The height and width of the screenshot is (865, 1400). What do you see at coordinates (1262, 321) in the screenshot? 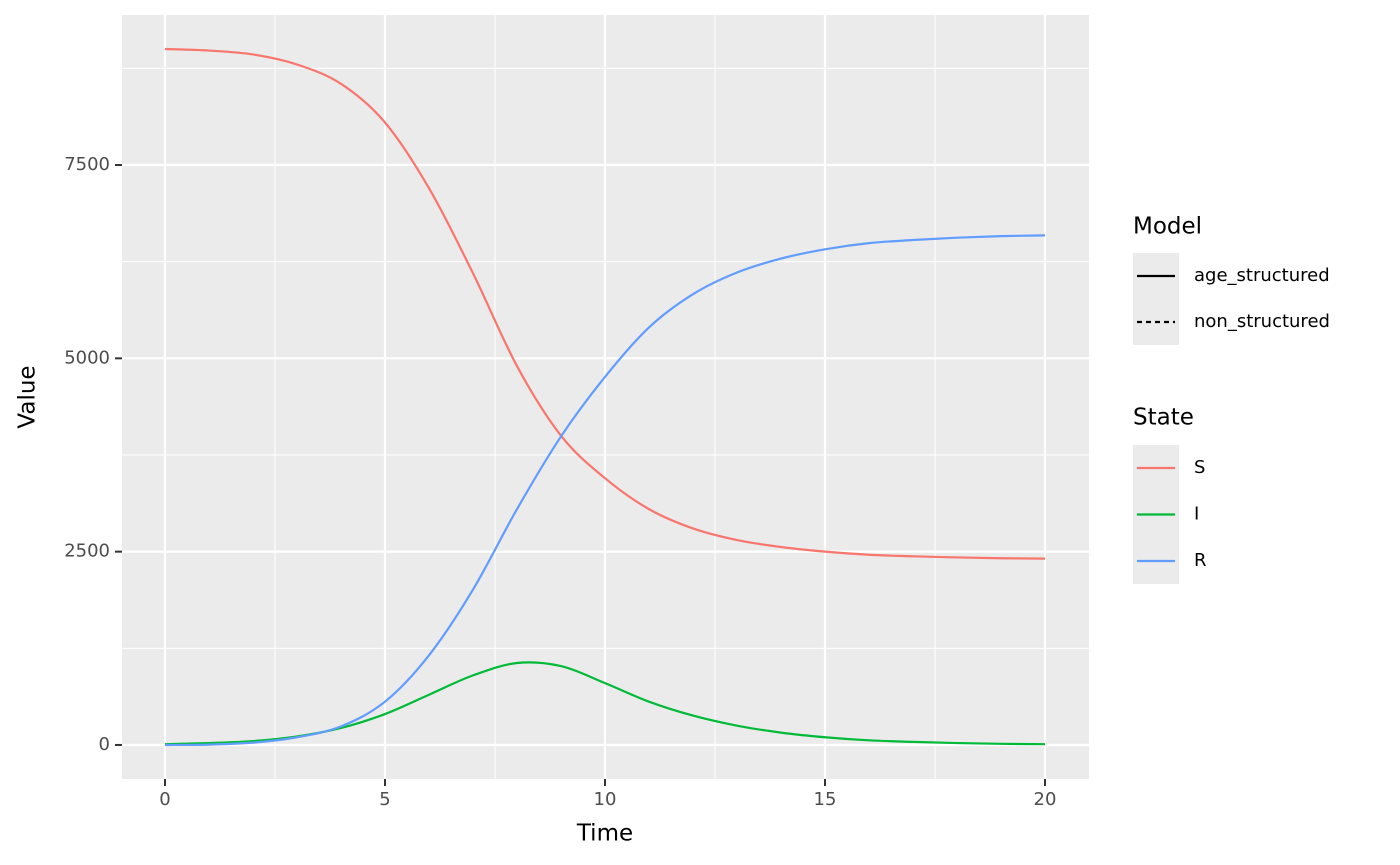
I see `legend-label: non_structured` at bounding box center [1262, 321].